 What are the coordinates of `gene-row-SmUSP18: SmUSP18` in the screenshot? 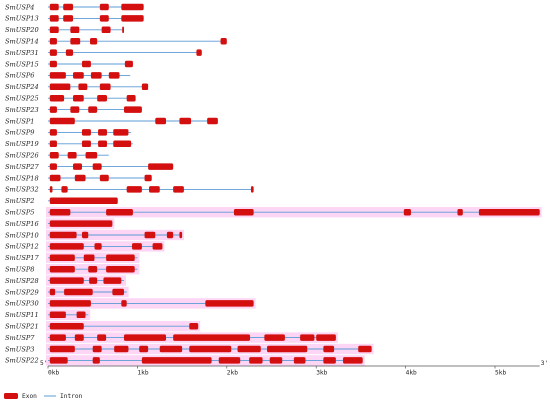 It's located at (78, 178).